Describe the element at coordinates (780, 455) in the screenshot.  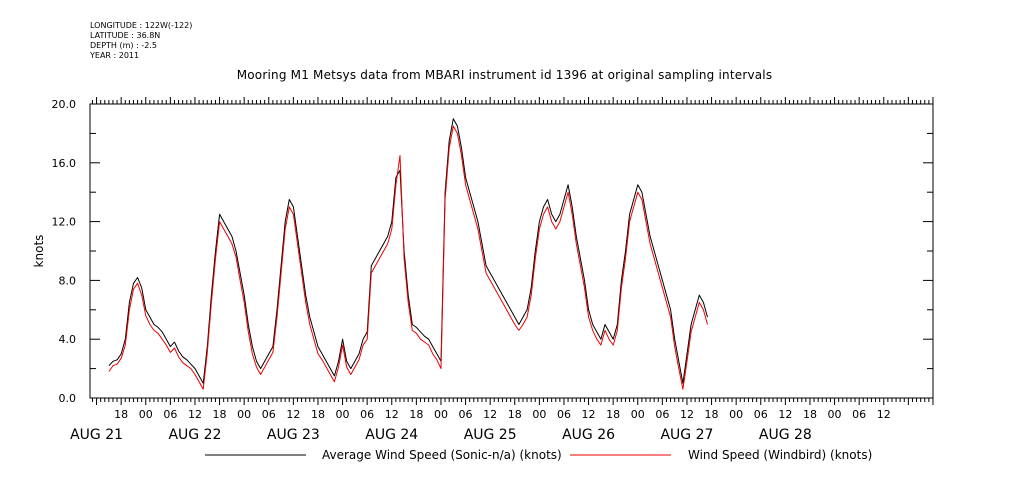
I see `legend-label-windbird: Wind Speed (Windbird) (knots)` at that location.